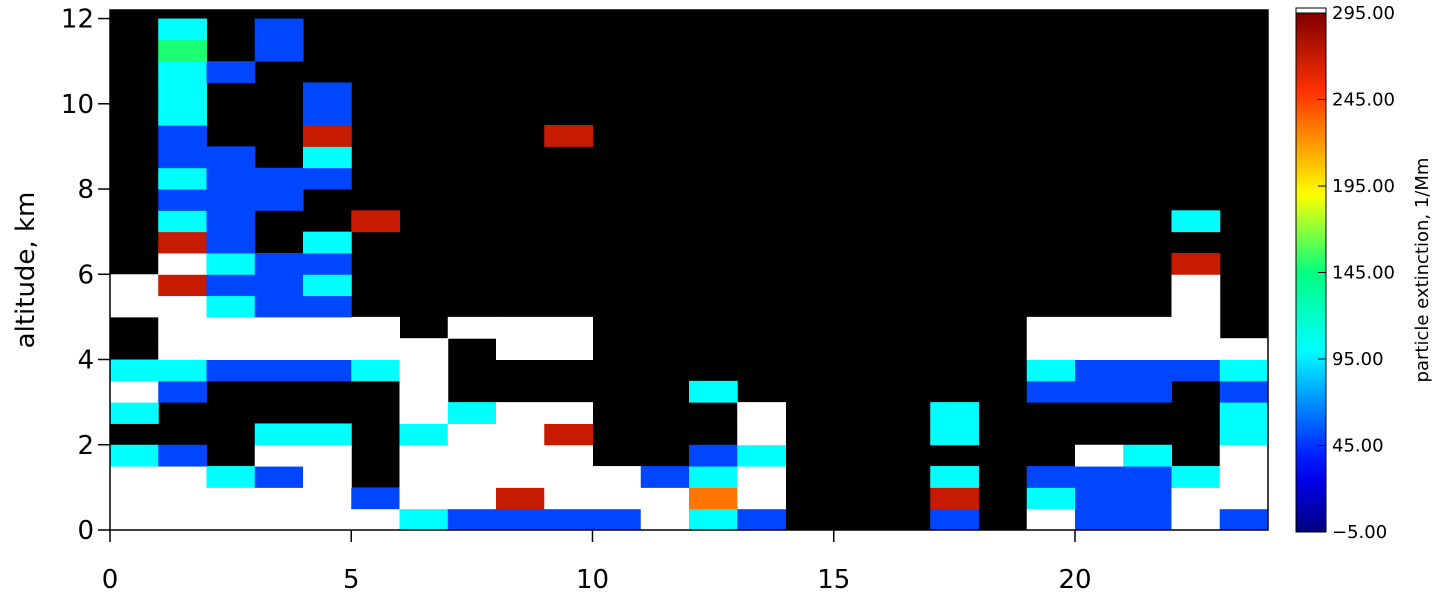 The width and height of the screenshot is (1442, 599). What do you see at coordinates (1363, 13) in the screenshot?
I see `colorbar-tick-label: 295.00` at bounding box center [1363, 13].